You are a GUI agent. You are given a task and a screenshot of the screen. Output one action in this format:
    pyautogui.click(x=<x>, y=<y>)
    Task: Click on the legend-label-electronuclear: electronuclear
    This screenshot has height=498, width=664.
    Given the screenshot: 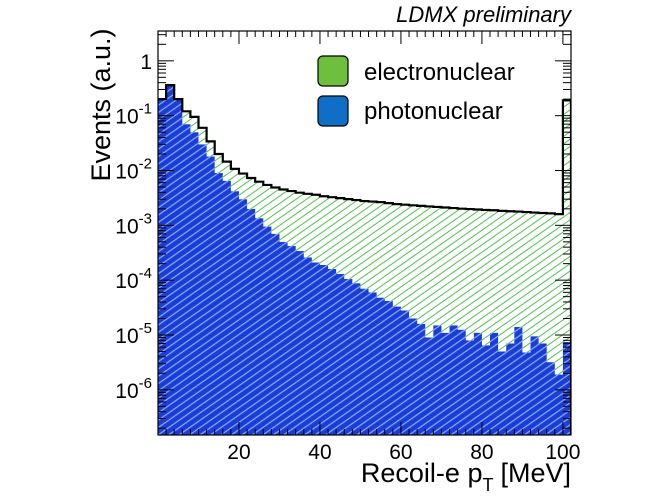 What is the action you would take?
    pyautogui.click(x=439, y=72)
    